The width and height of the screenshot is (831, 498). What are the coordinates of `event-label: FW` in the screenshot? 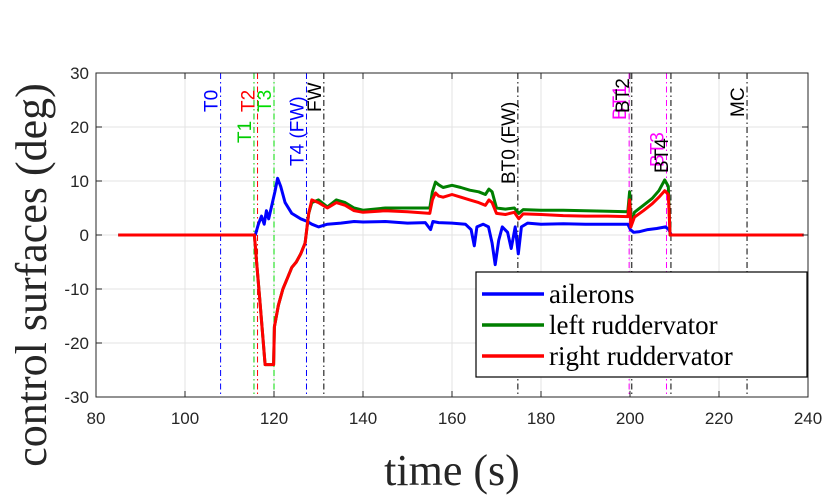 It's located at (315, 97).